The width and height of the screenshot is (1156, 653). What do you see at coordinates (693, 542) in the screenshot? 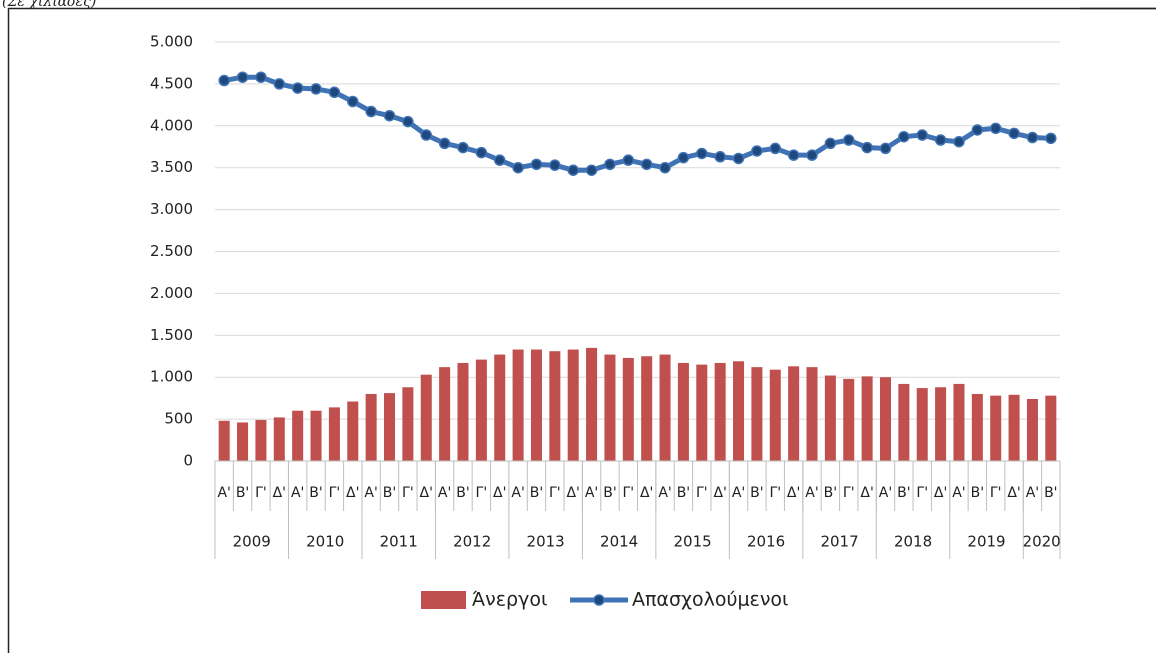
I see `x-group-label: 2015` at bounding box center [693, 542].